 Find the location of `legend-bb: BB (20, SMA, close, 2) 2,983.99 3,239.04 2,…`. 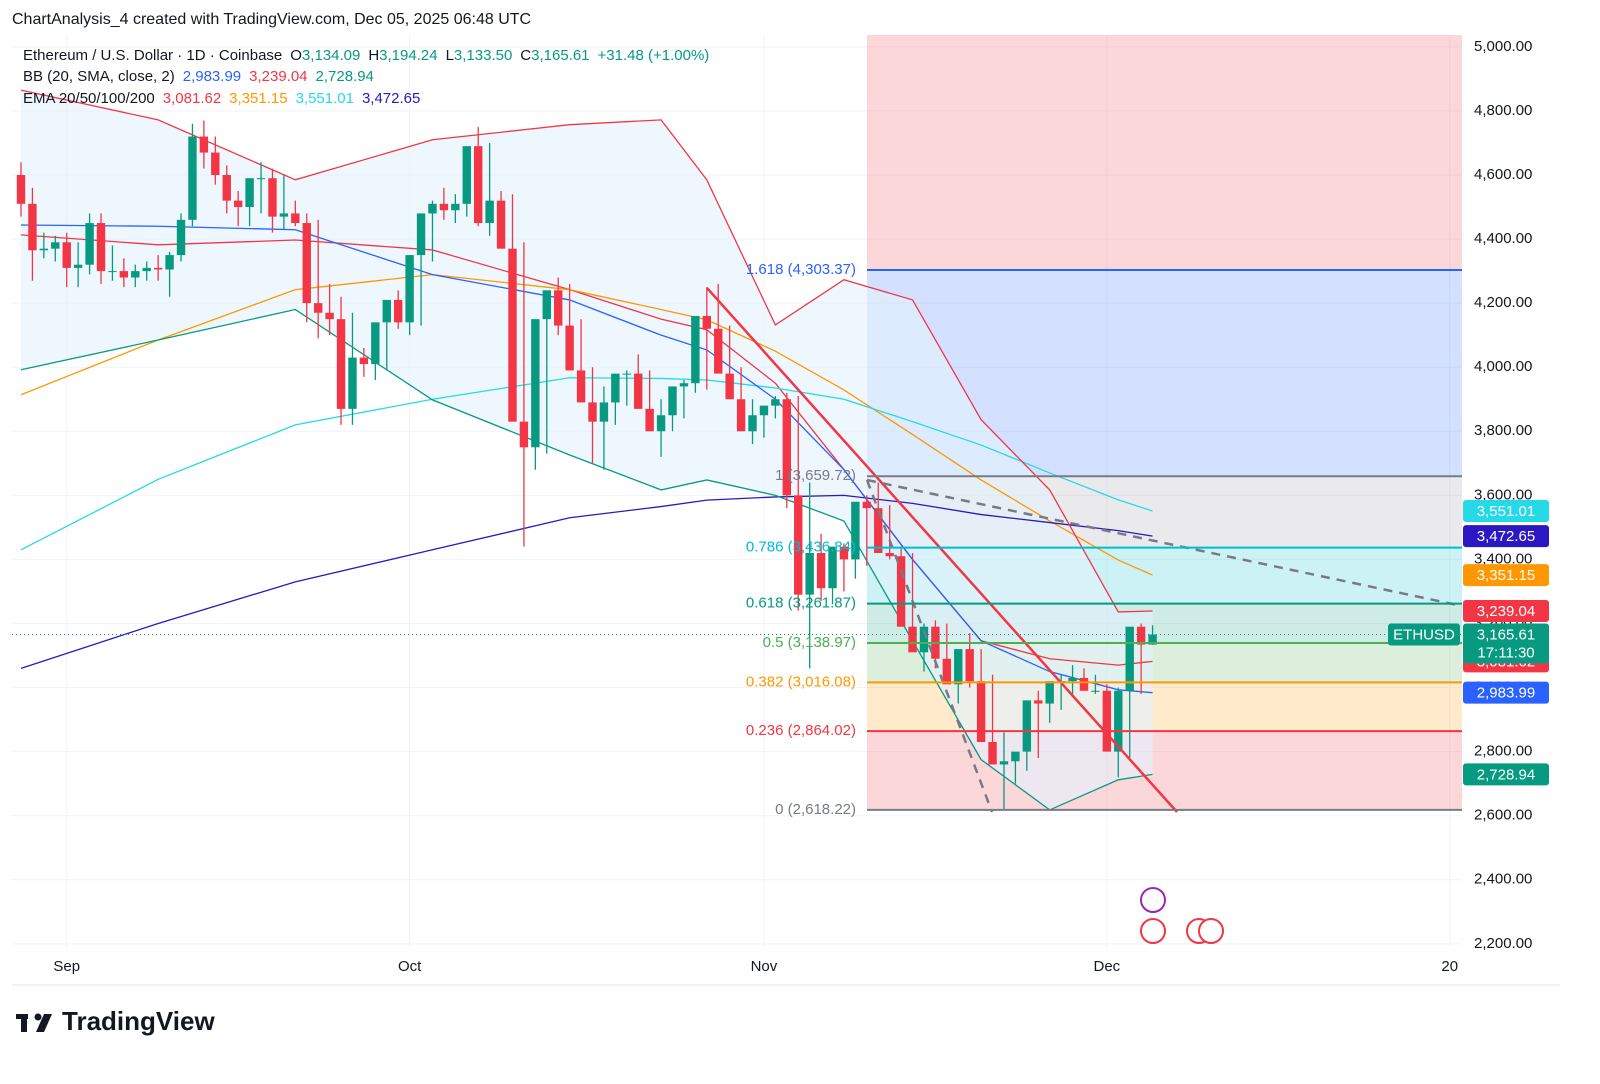

legend-bb: BB (20, SMA, close, 2) 2,983.99 3,239.04 2,… is located at coordinates (198, 76).